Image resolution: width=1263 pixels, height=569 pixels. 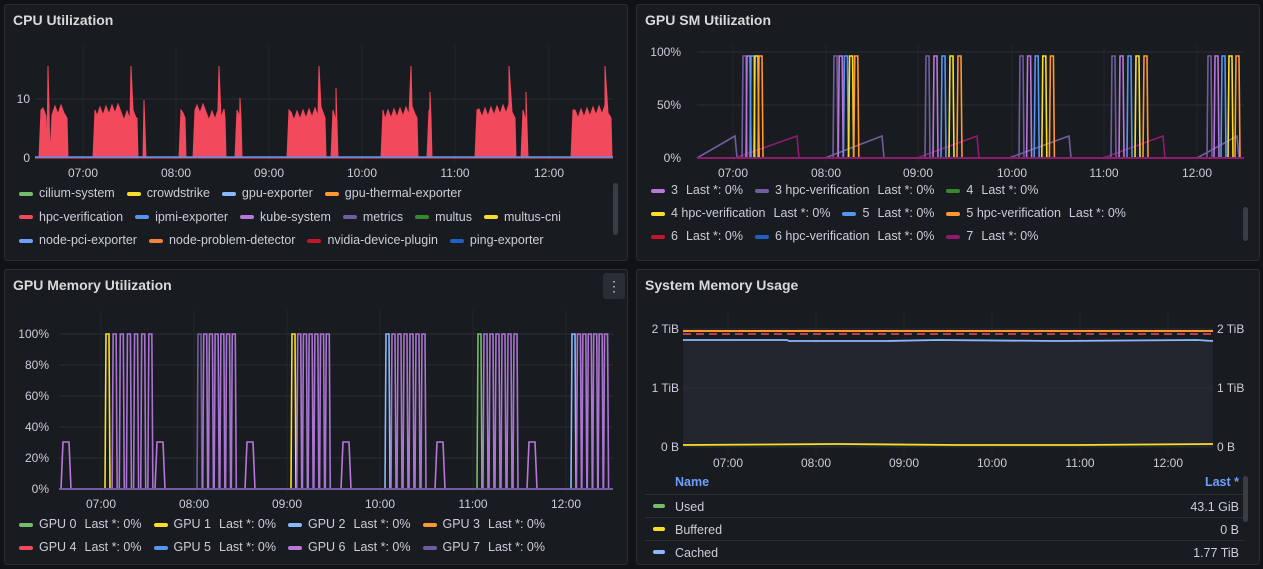 What do you see at coordinates (324, 112) in the screenshot?
I see `series-area-hpc-verification` at bounding box center [324, 112].